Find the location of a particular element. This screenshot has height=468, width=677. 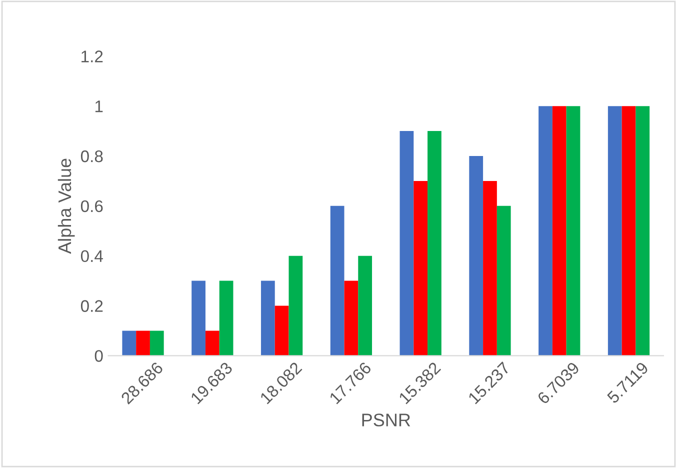

x-axis-title: PSNR is located at coordinates (386, 420).